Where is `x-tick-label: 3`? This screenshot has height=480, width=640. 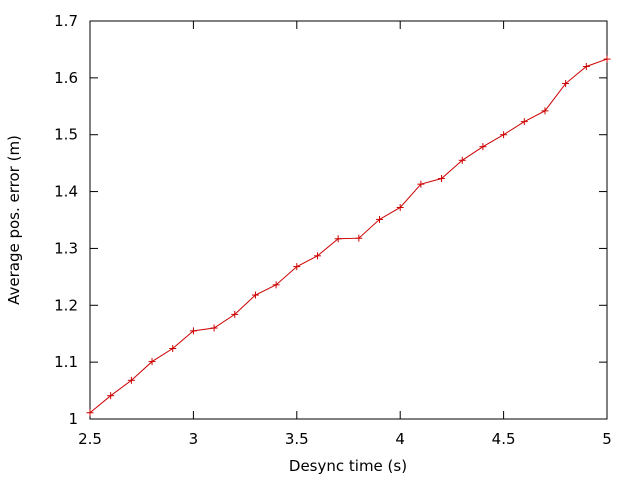 x-tick-label: 3 is located at coordinates (194, 439).